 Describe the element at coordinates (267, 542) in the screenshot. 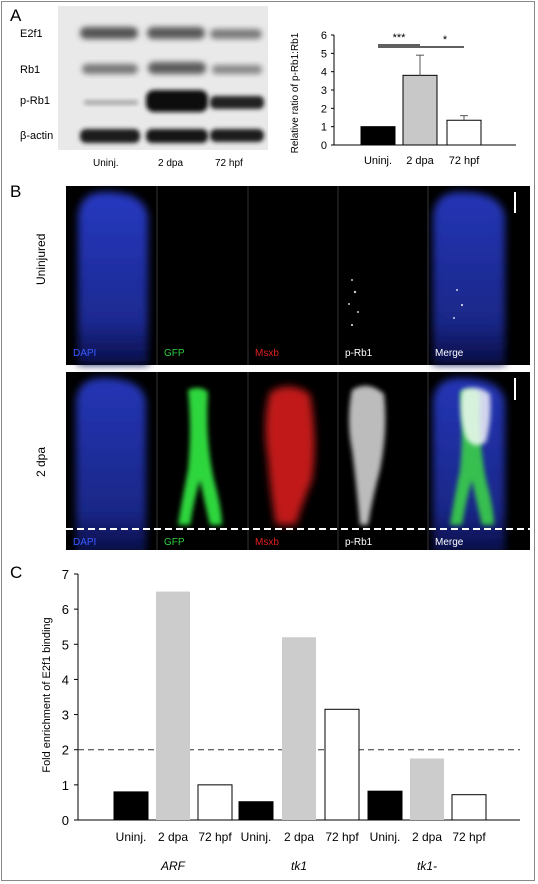

I see `label-msxb-2: Msxb` at that location.